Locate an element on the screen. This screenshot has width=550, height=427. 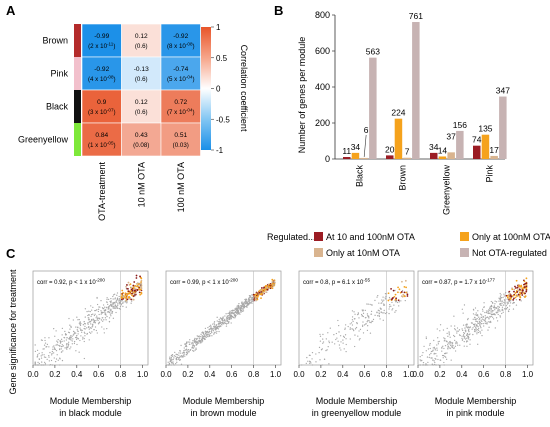
heatmap-cell-pvalue: (3 x 10-07) is located at coordinates (102, 112).